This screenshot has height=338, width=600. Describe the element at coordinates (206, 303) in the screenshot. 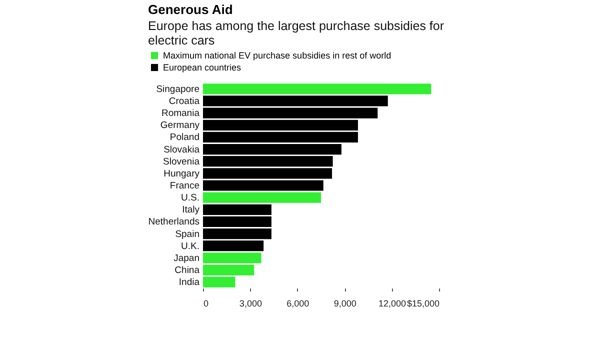

I see `x-tick-label: 0` at that location.